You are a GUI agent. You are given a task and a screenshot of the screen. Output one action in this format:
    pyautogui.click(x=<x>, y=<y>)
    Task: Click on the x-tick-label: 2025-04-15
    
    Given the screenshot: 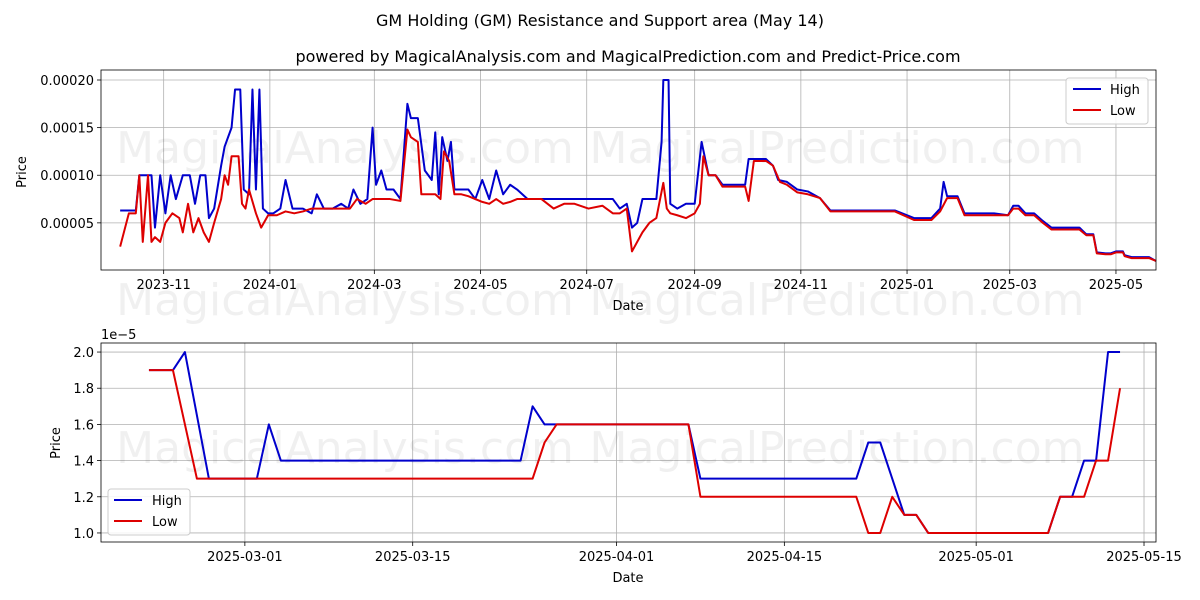 What is the action you would take?
    pyautogui.click(x=785, y=557)
    